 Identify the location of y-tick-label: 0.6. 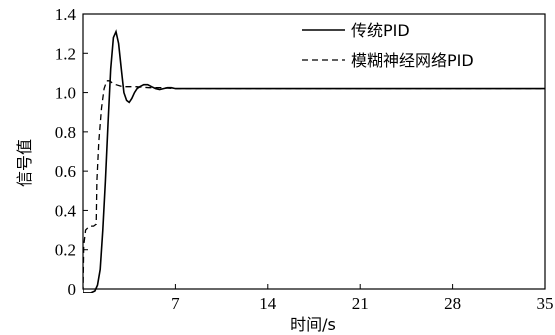
(65, 171).